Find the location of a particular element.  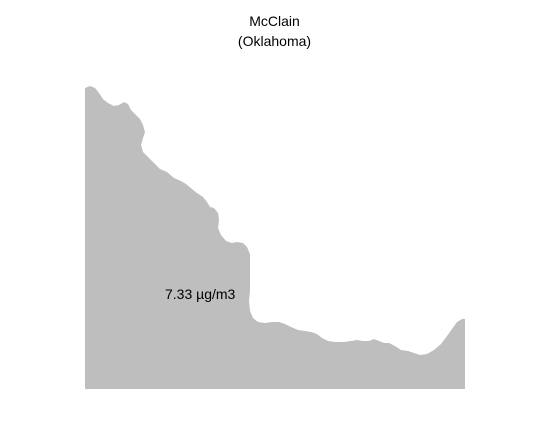

value-label: 7.33 µg/m3 is located at coordinates (200, 294).